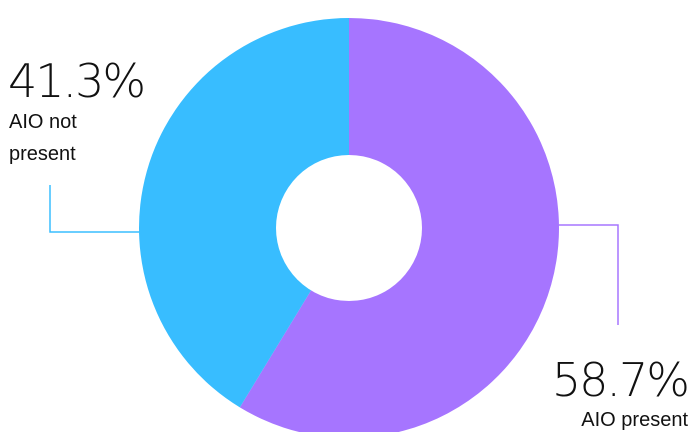 The height and width of the screenshot is (432, 693). What do you see at coordinates (43, 122) in the screenshot?
I see `category-label-aio-not-present-line1: AIO not` at bounding box center [43, 122].